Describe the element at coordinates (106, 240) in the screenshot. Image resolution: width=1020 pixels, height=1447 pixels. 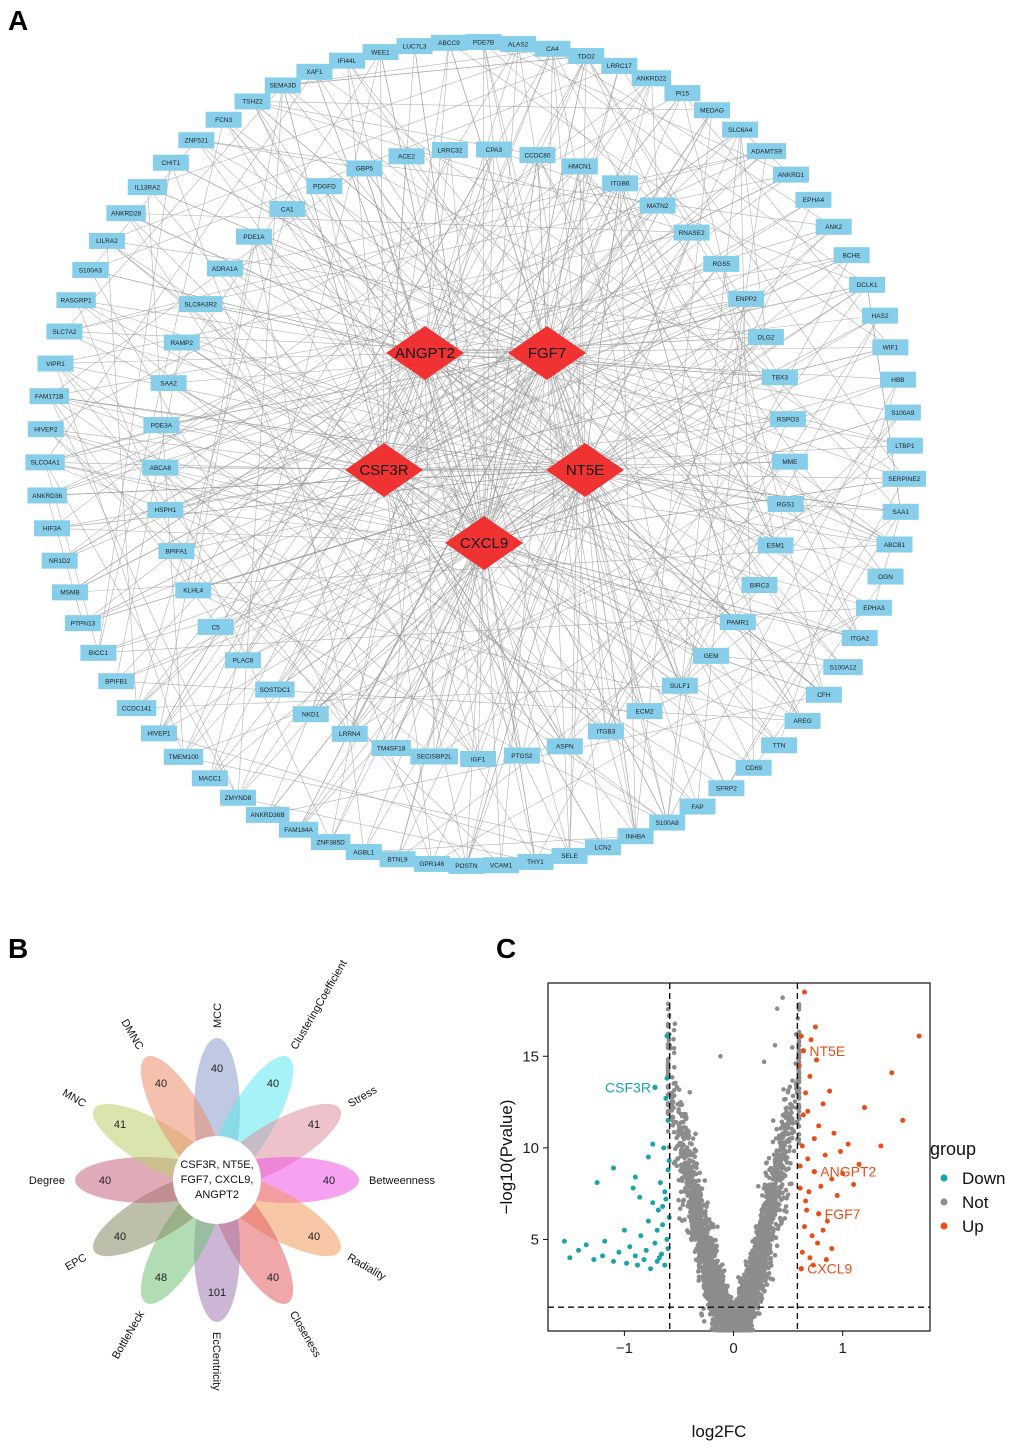
I see `network-node: LILRA2` at that location.